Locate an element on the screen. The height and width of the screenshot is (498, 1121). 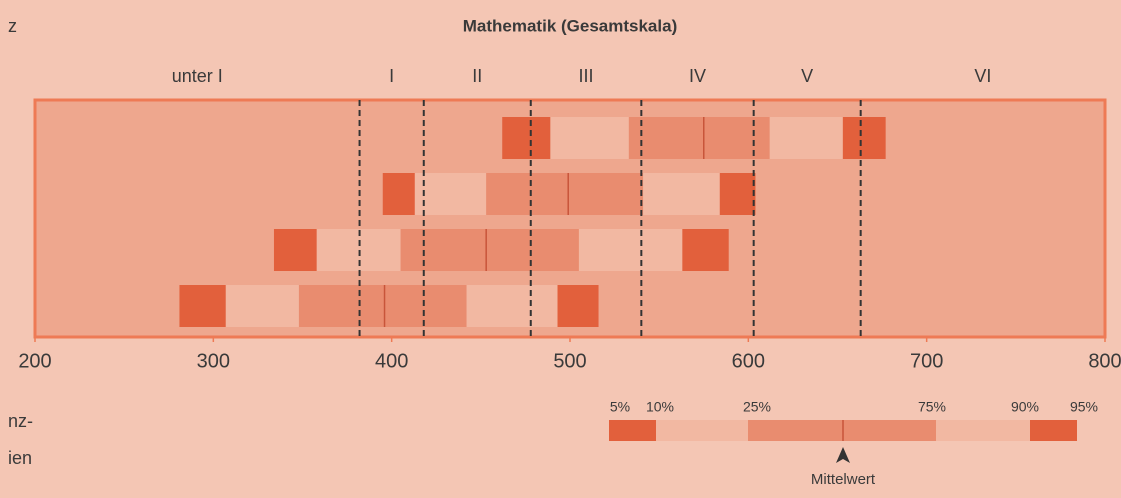
side-text: nz- is located at coordinates (20, 421).